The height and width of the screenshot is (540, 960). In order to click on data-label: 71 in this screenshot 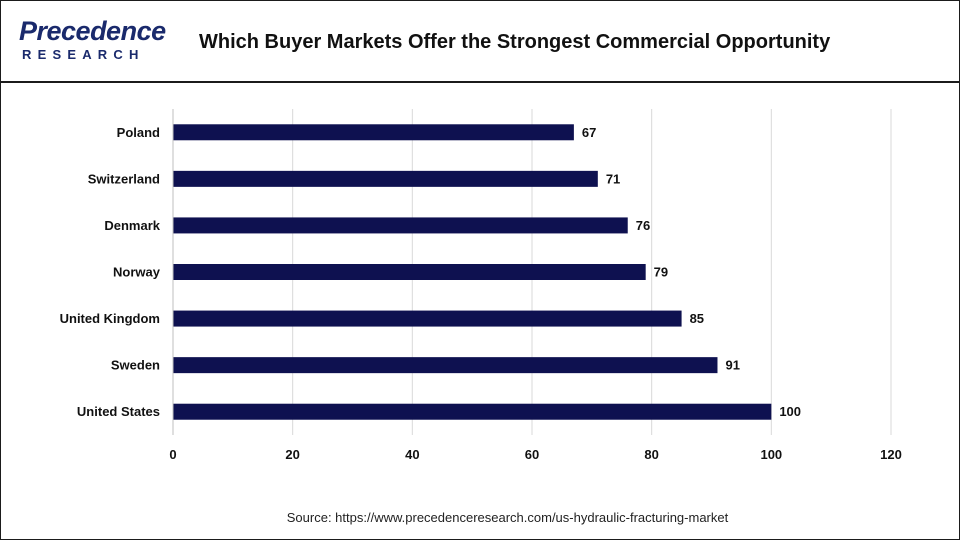, I will do `click(613, 178)`.